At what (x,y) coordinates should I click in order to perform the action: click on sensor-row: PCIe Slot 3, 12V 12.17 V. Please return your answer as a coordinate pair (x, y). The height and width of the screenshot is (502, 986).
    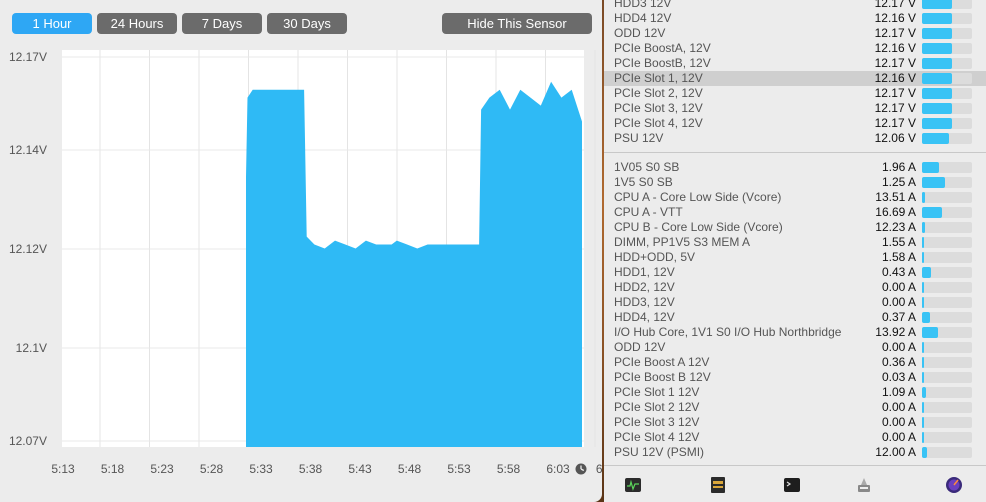
    Looking at the image, I should click on (795, 108).